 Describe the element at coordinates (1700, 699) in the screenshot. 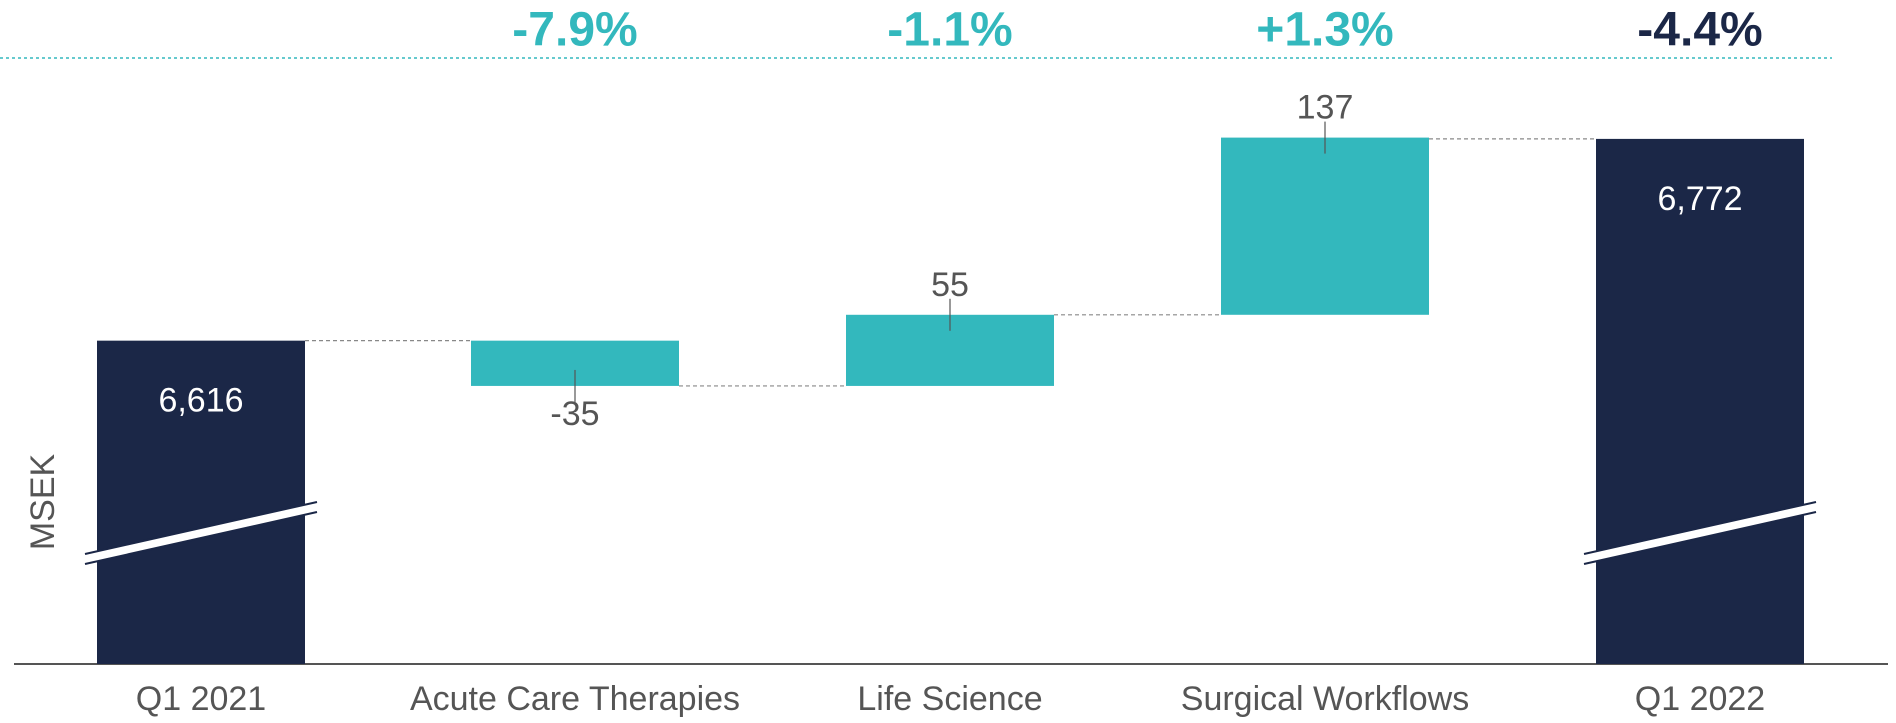

I see `x-tick-label: Q1 2022` at that location.